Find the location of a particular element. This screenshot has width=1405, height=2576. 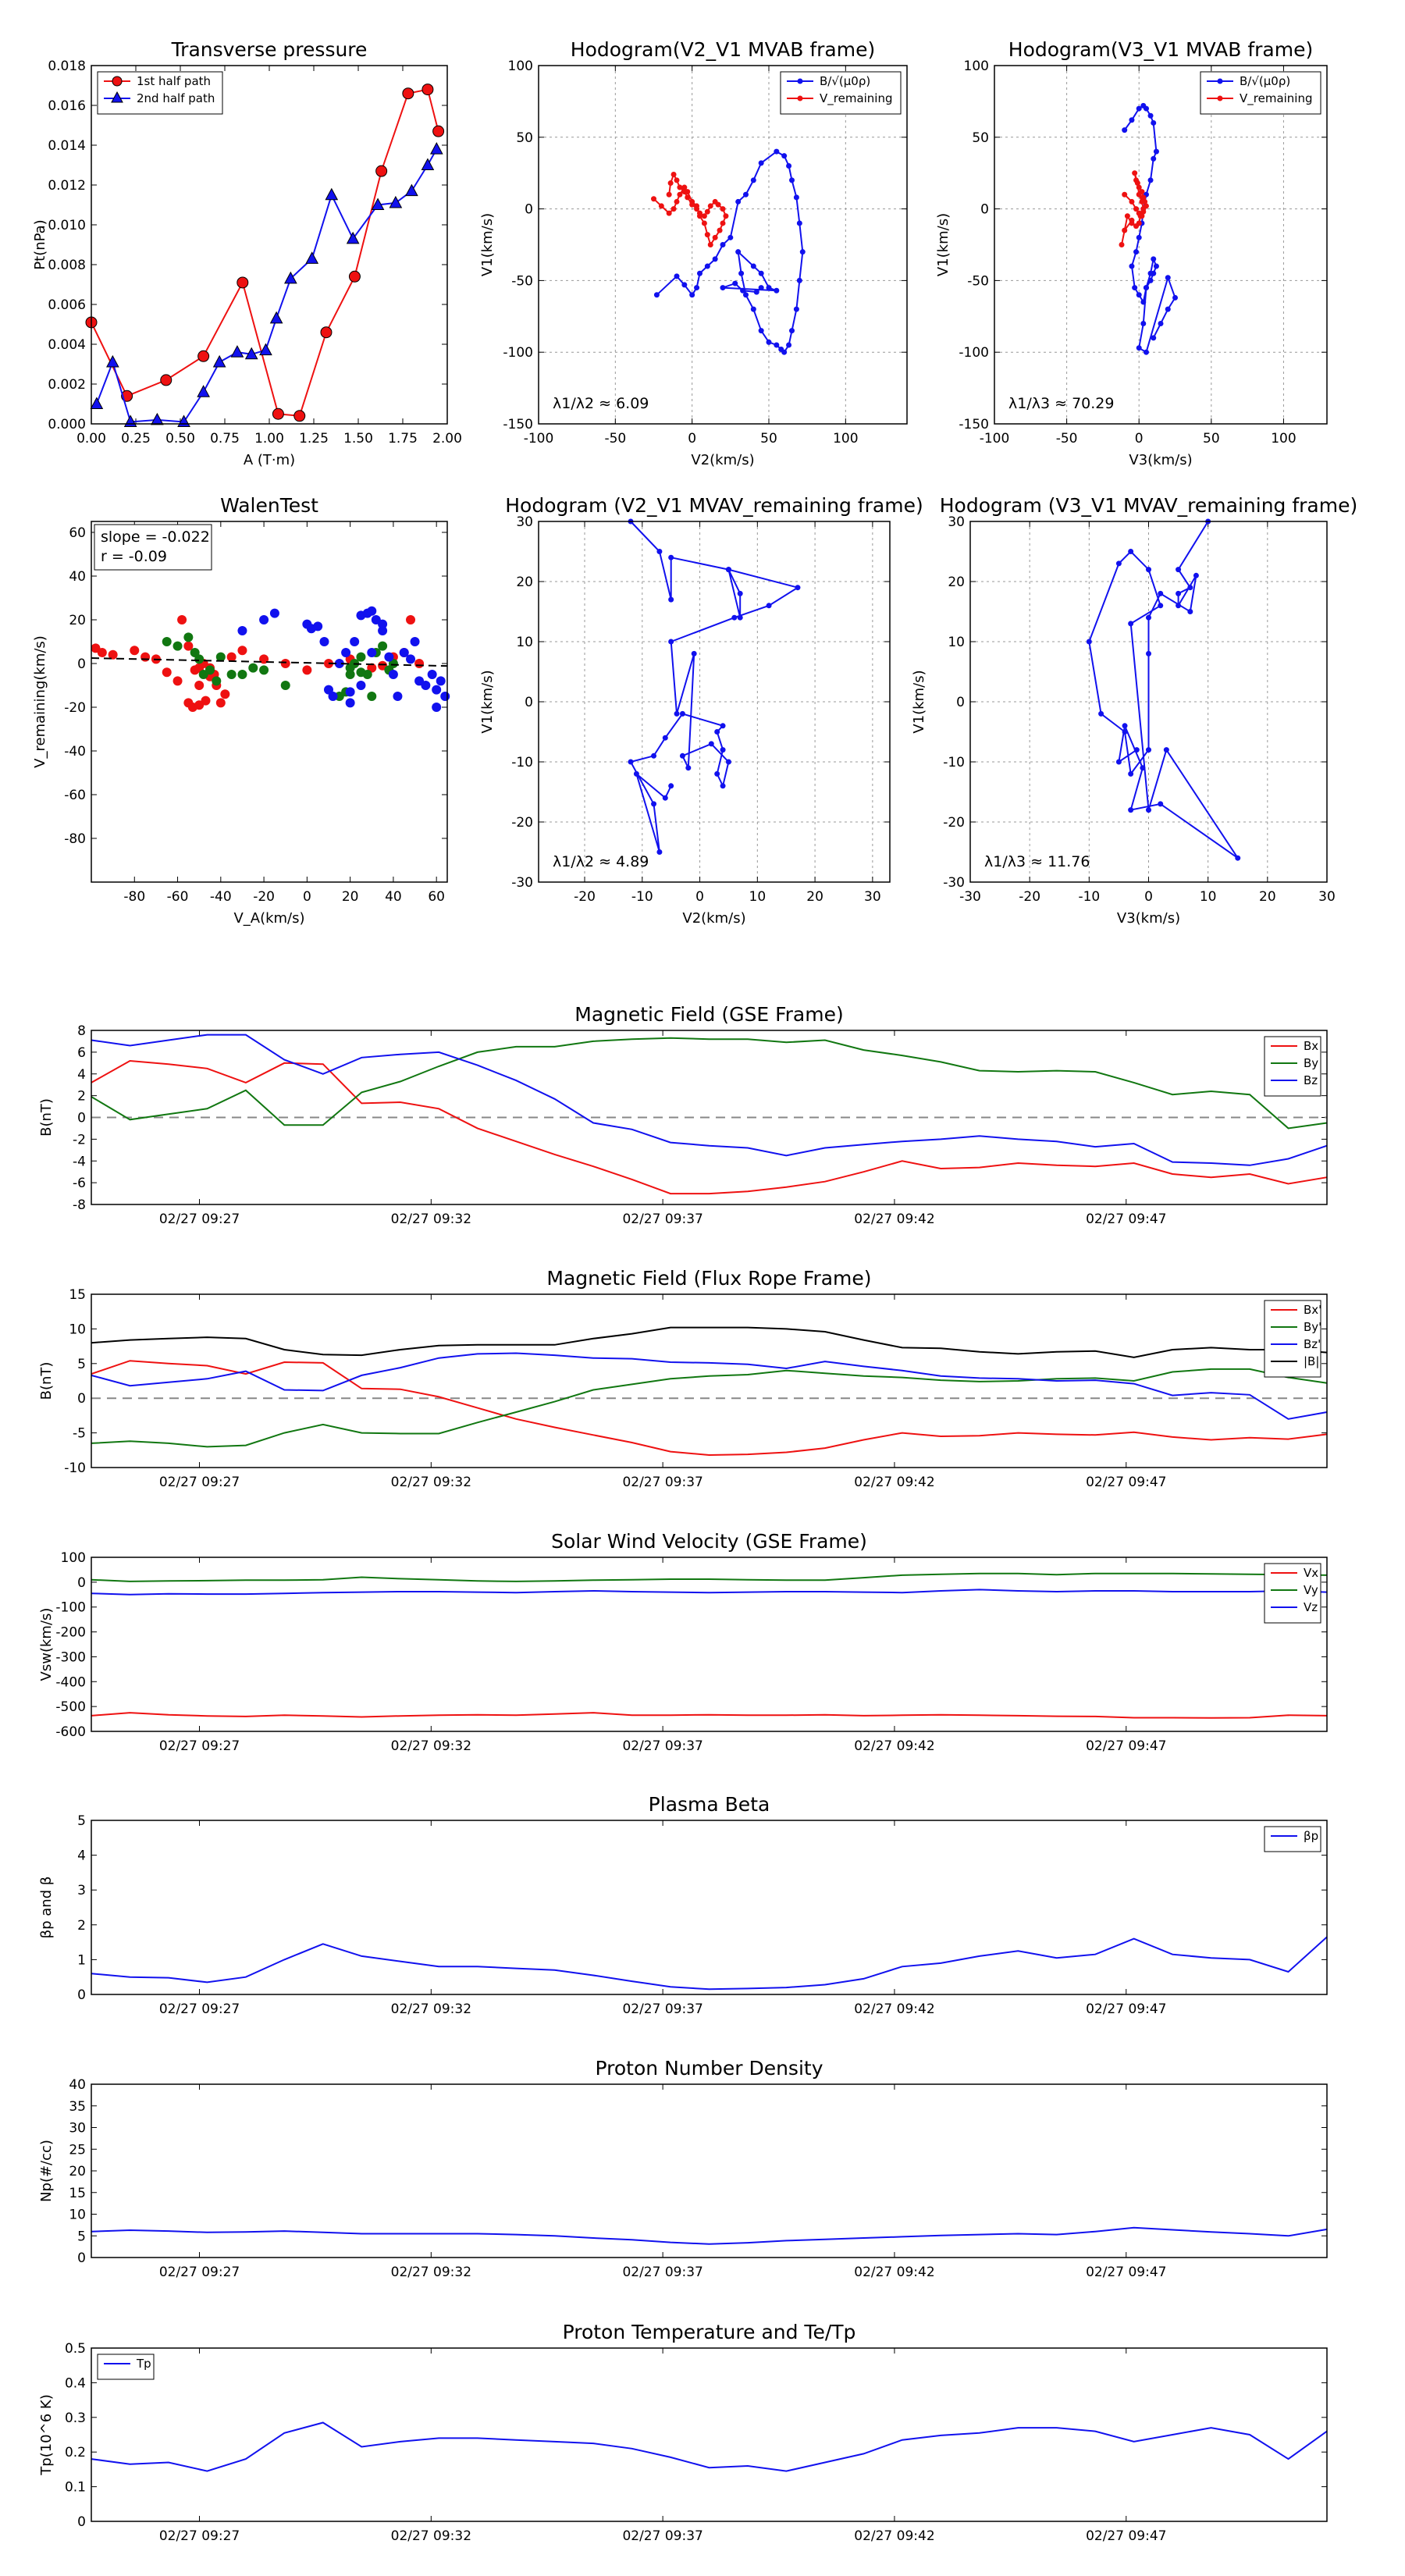

series-line-2nd half path is located at coordinates (267, 285).